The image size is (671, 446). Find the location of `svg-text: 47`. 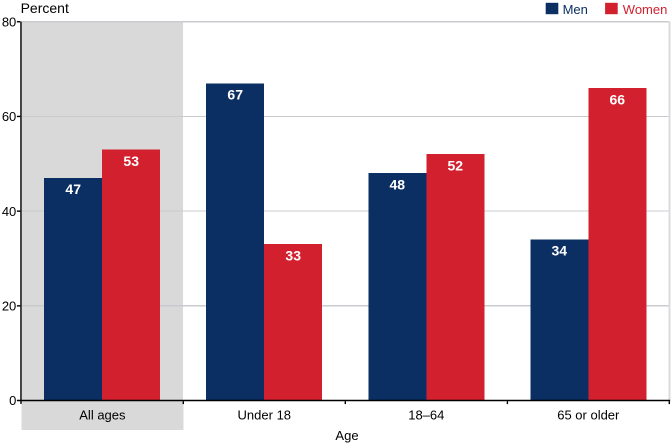

svg-text: 47 is located at coordinates (73, 189).